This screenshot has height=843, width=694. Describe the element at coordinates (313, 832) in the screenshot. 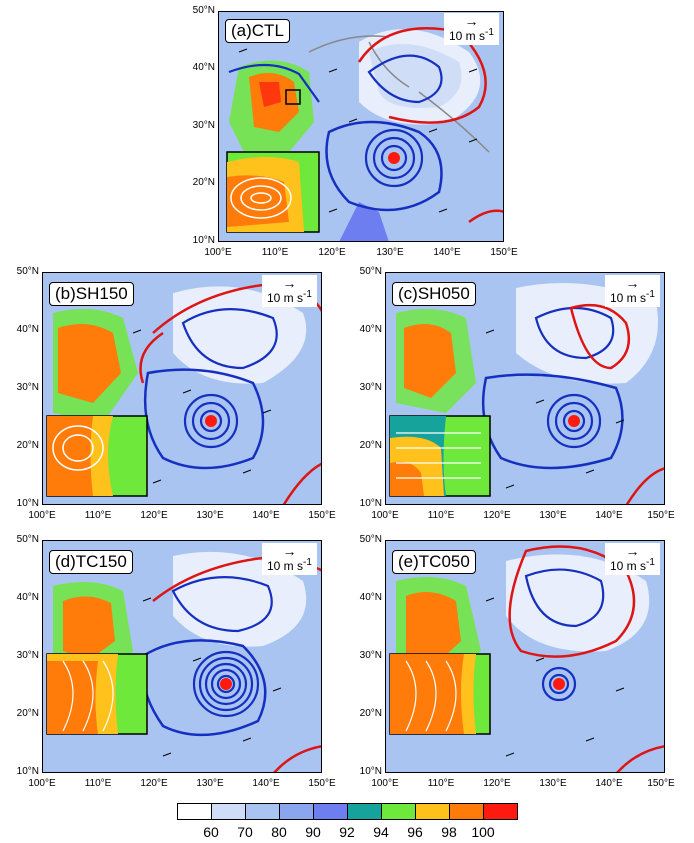

I see `colorbar-label: 90` at that location.